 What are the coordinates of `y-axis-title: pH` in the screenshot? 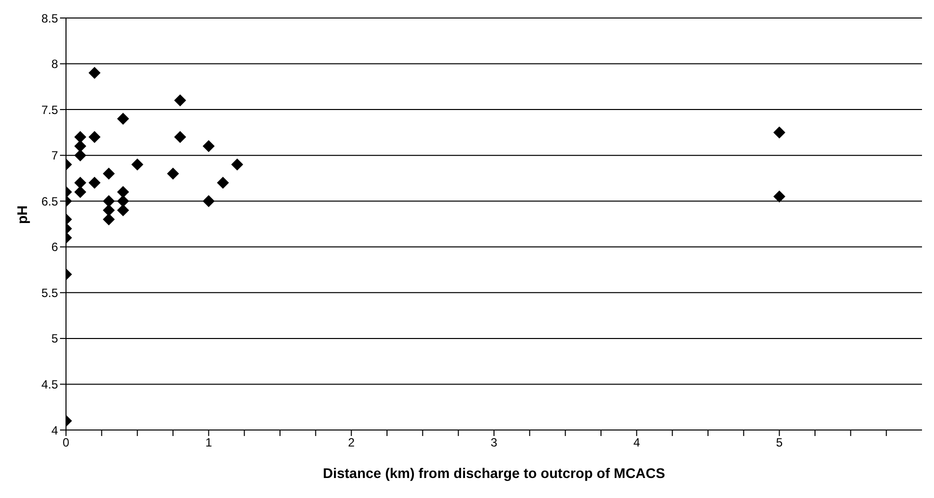 It's located at (22, 214).